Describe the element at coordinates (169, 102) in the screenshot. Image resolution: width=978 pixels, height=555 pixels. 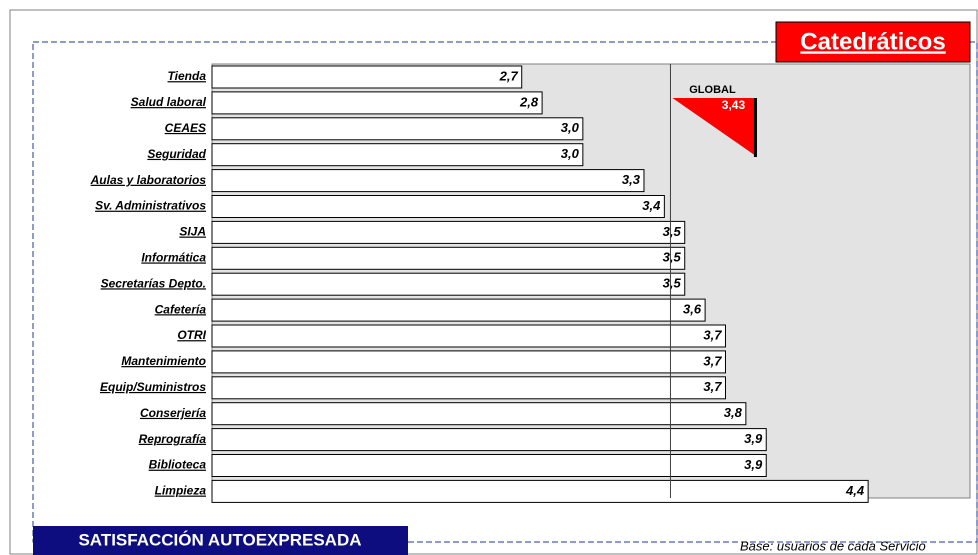
I see `category-label: Salud laboral` at that location.